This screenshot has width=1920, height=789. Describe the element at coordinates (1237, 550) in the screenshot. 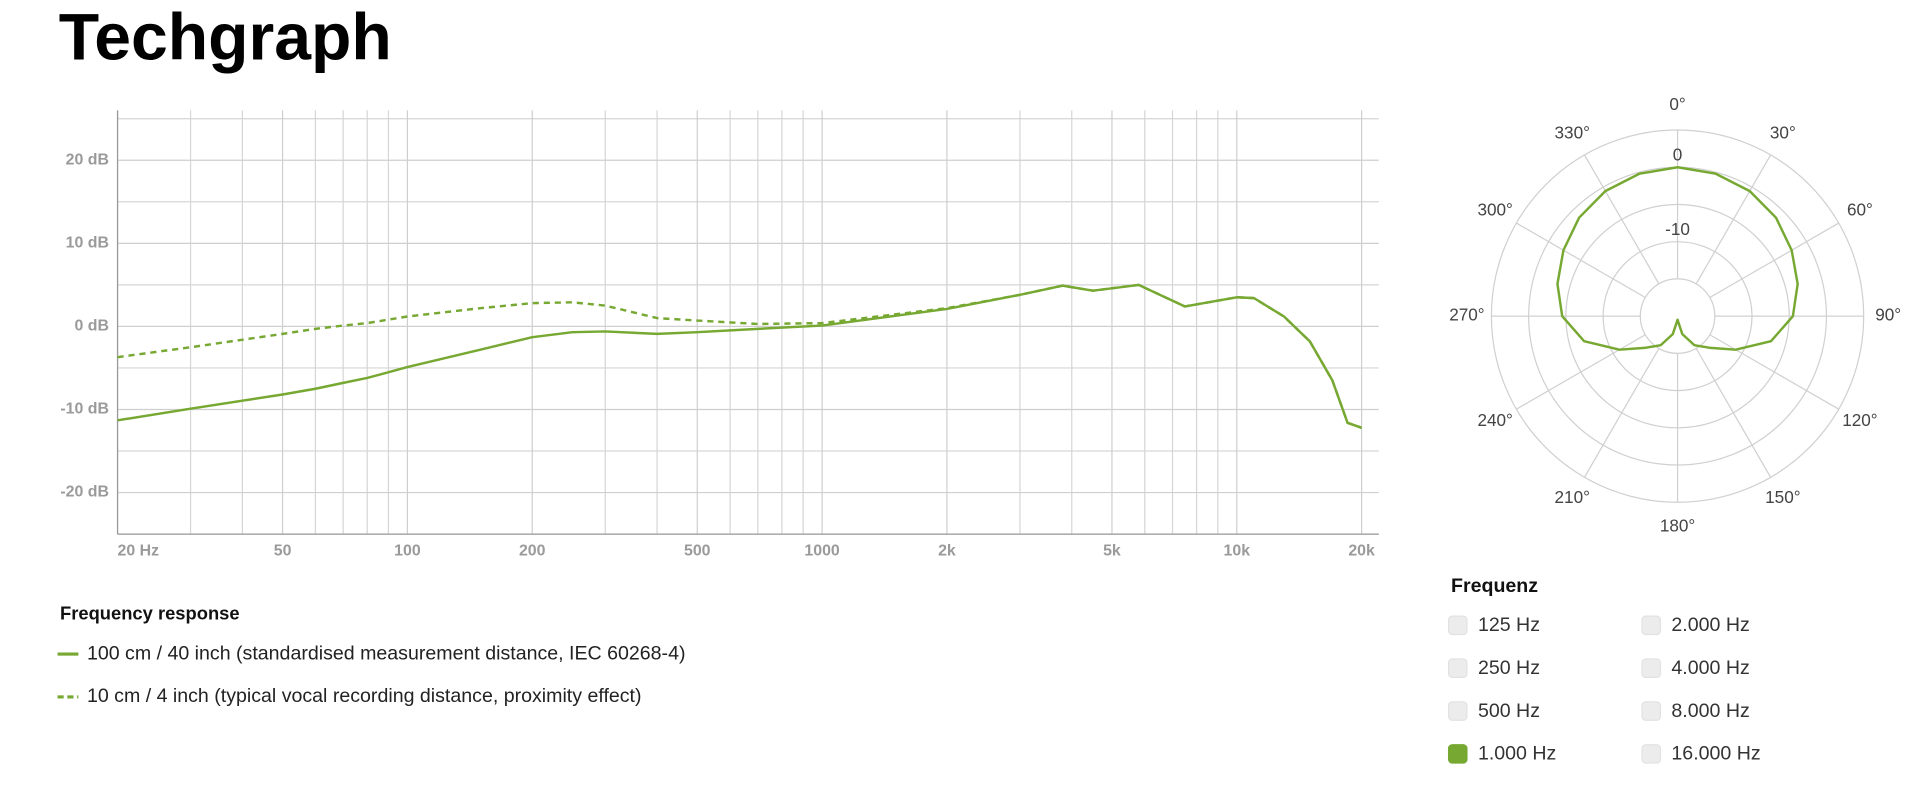

I see `x-tick-label: 10k` at that location.